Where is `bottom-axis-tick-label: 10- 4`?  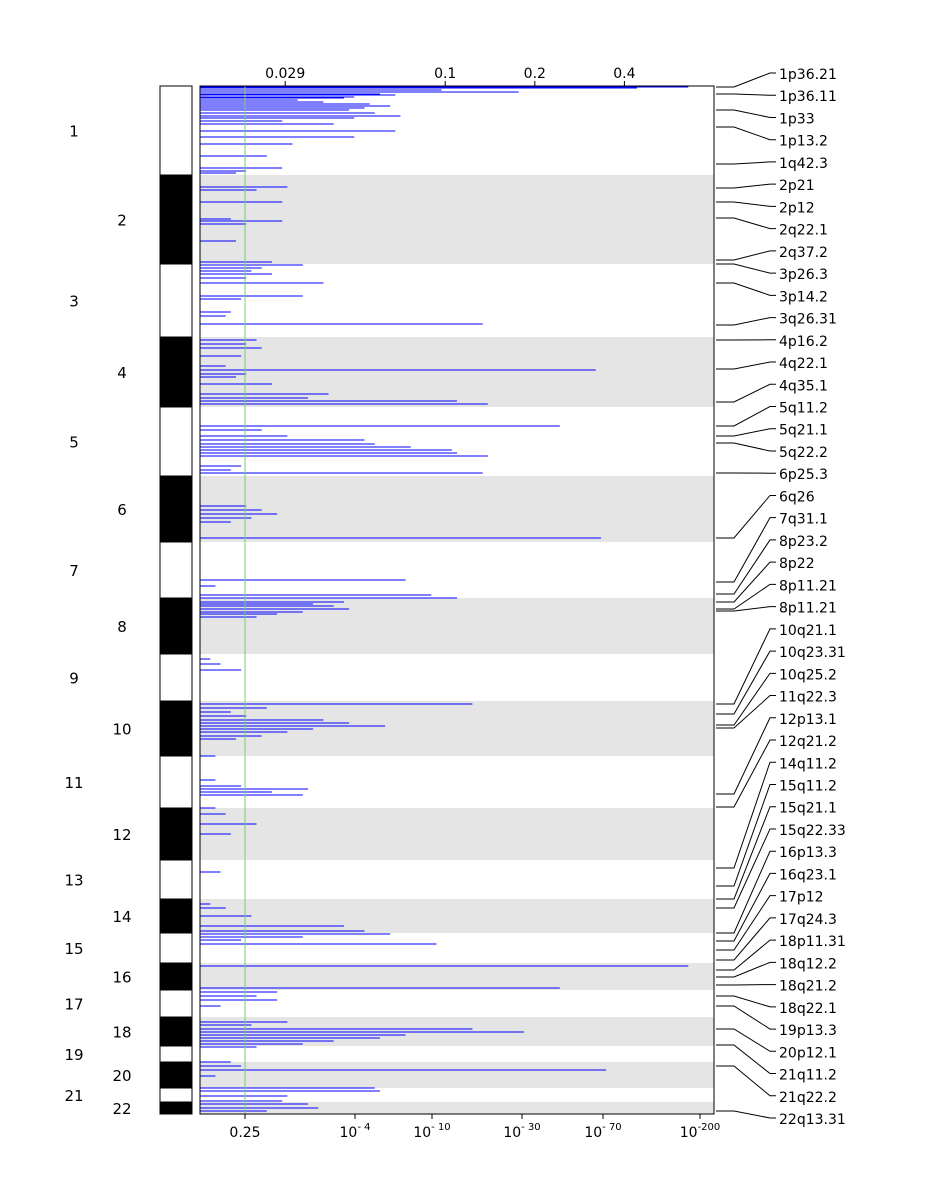
bottom-axis-tick-label: 10- 4 is located at coordinates (355, 1131).